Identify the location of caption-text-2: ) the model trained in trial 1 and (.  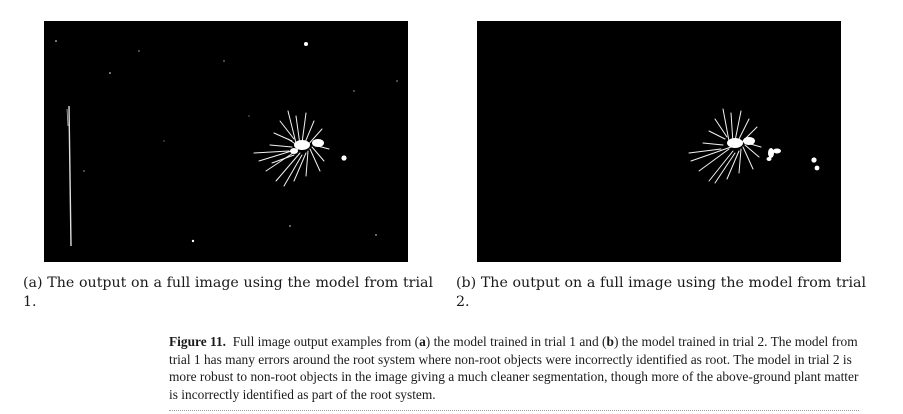
(516, 341).